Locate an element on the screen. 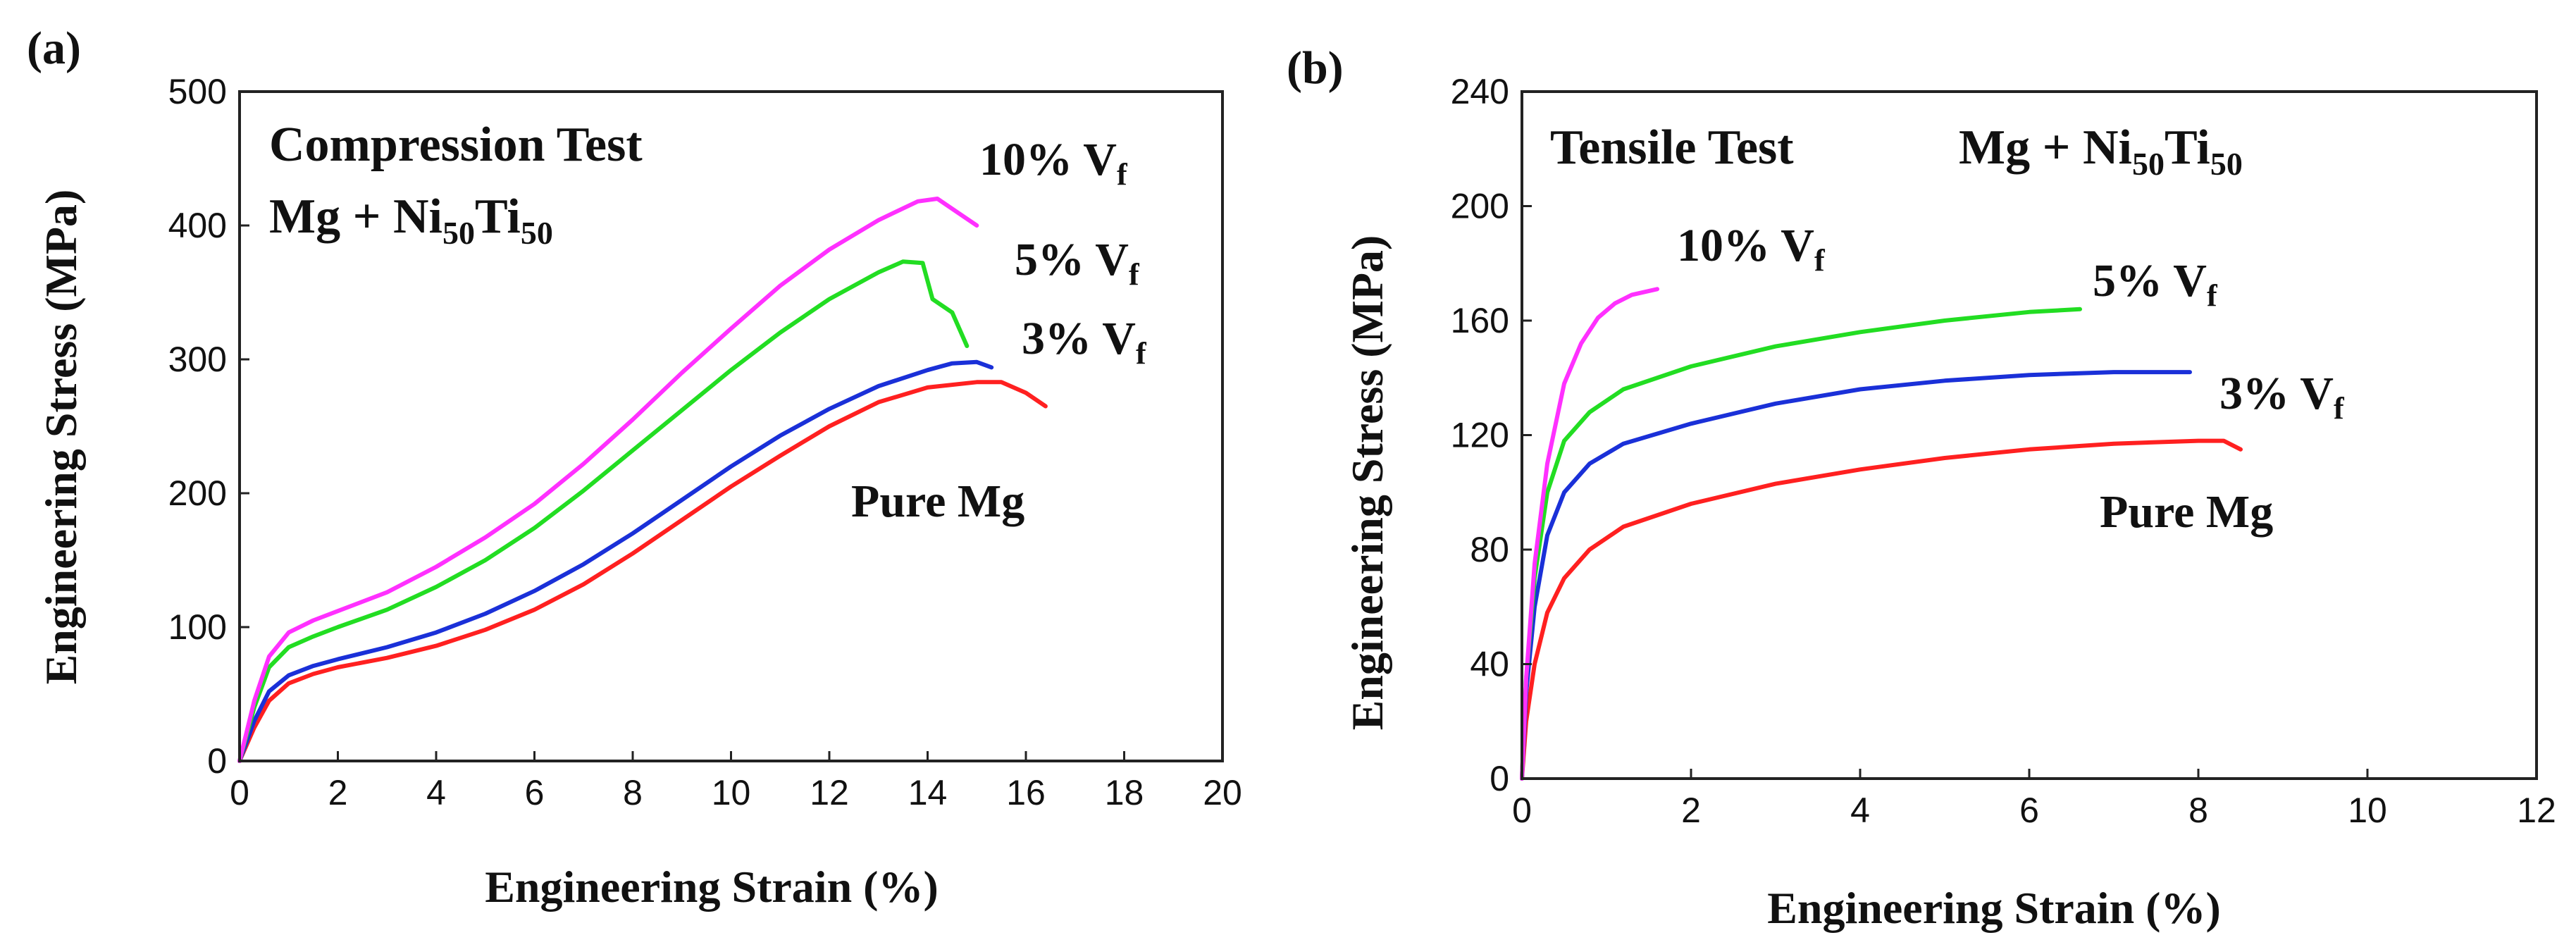  panel-a-subtitle-base: Mg + Ni is located at coordinates (355, 217).